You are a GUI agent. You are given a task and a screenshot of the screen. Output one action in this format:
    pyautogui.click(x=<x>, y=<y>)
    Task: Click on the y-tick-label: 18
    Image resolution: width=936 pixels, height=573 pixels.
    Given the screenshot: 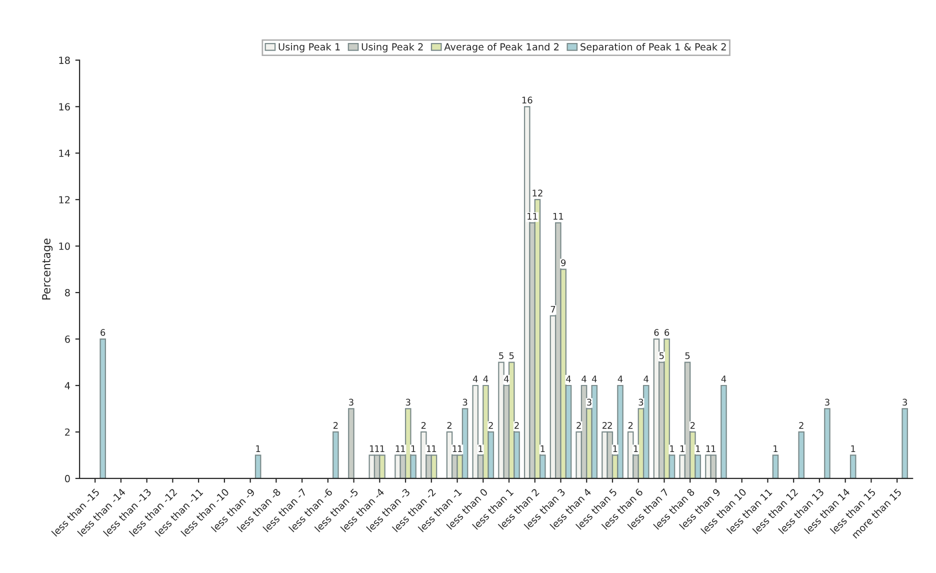 What is the action you would take?
    pyautogui.click(x=64, y=60)
    